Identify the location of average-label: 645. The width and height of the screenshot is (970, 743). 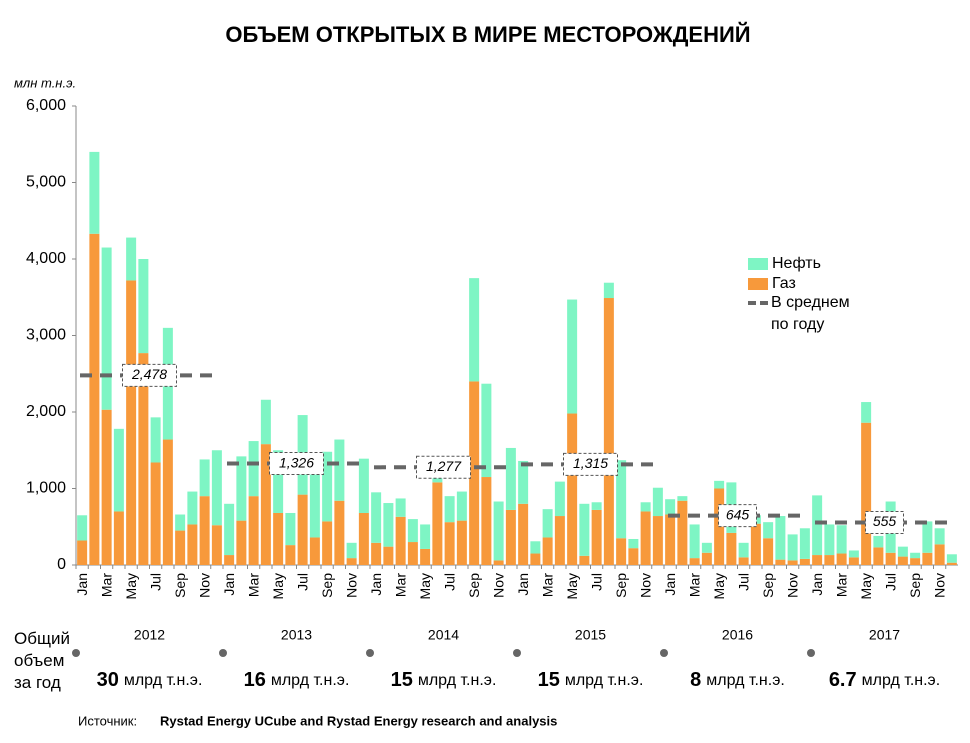
(738, 514).